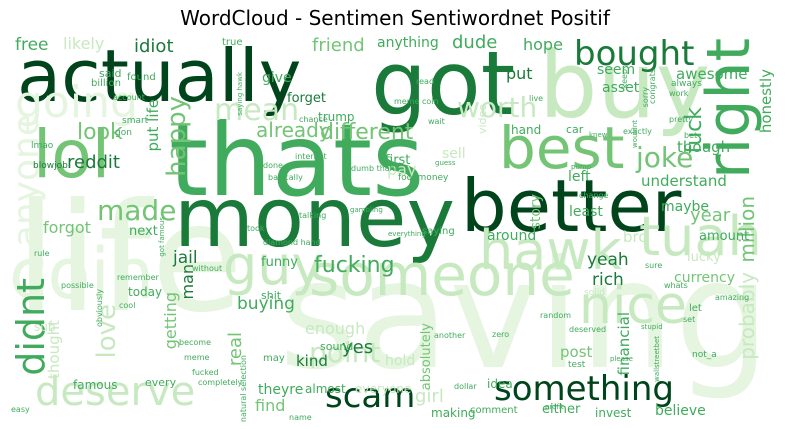 Image resolution: width=790 pixels, height=429 pixels. Describe the element at coordinates (704, 355) in the screenshot. I see `word-not-a: not_a` at that location.